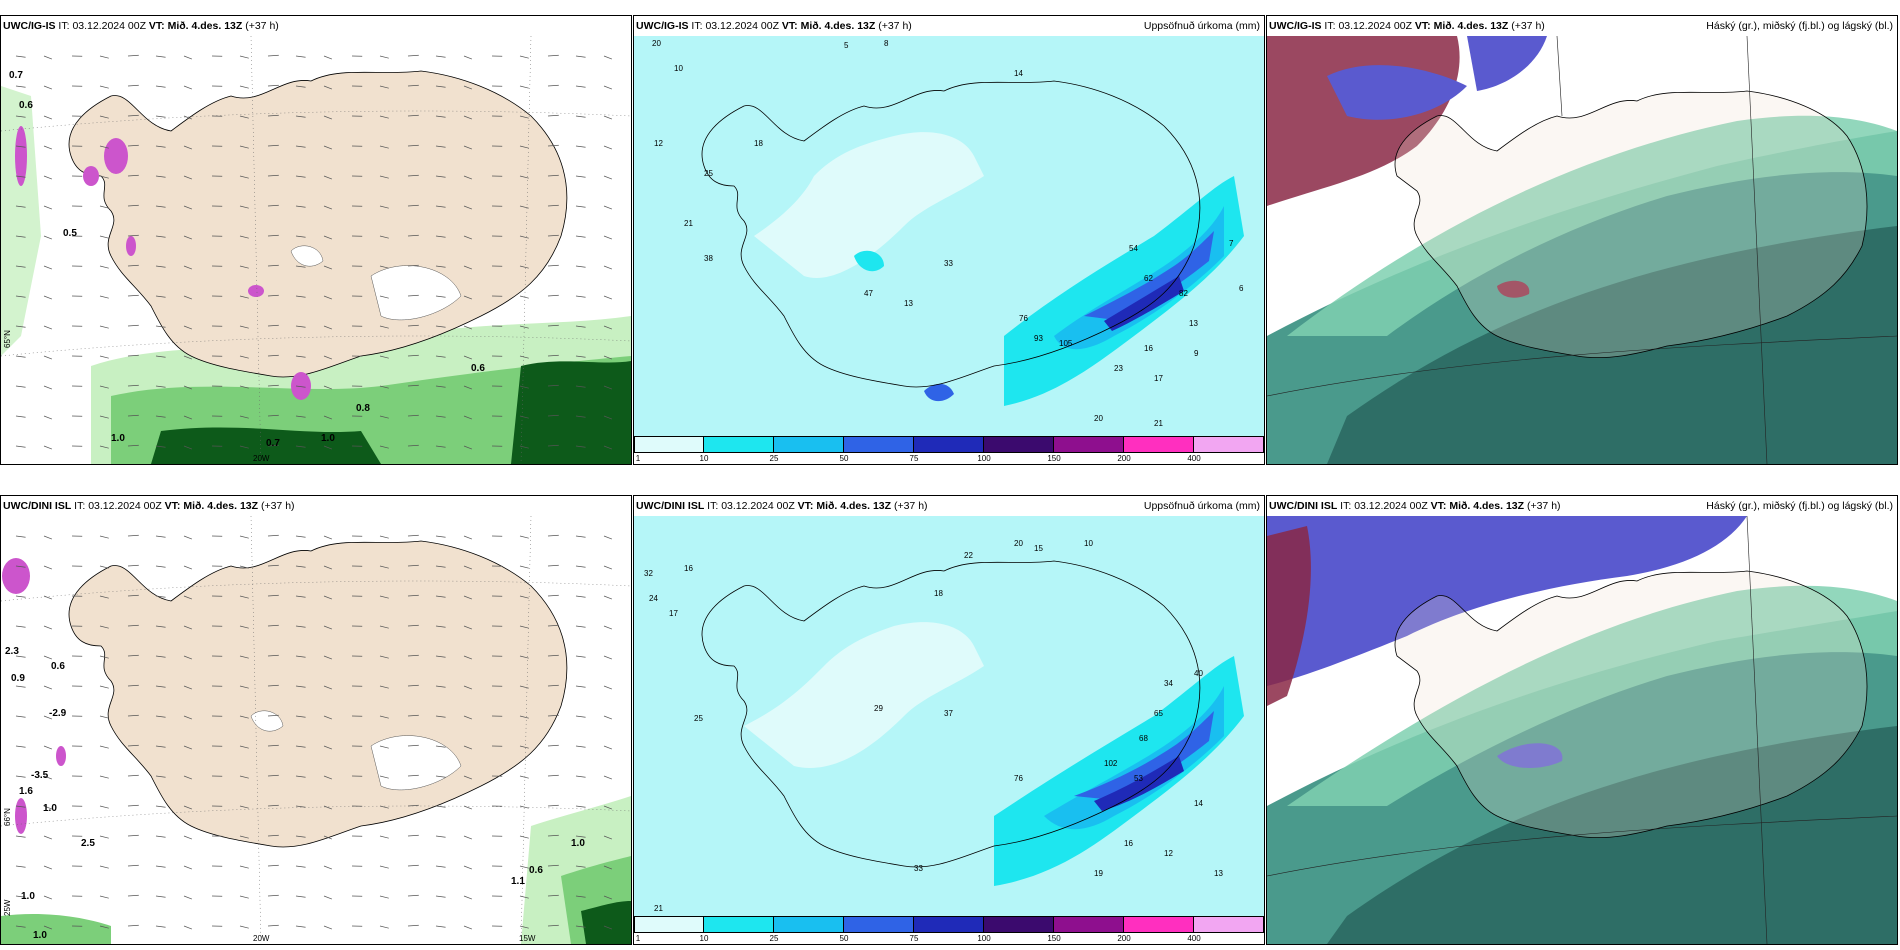 The image size is (1900, 950). What do you see at coordinates (688, 568) in the screenshot?
I see `precip-value: 16` at bounding box center [688, 568].